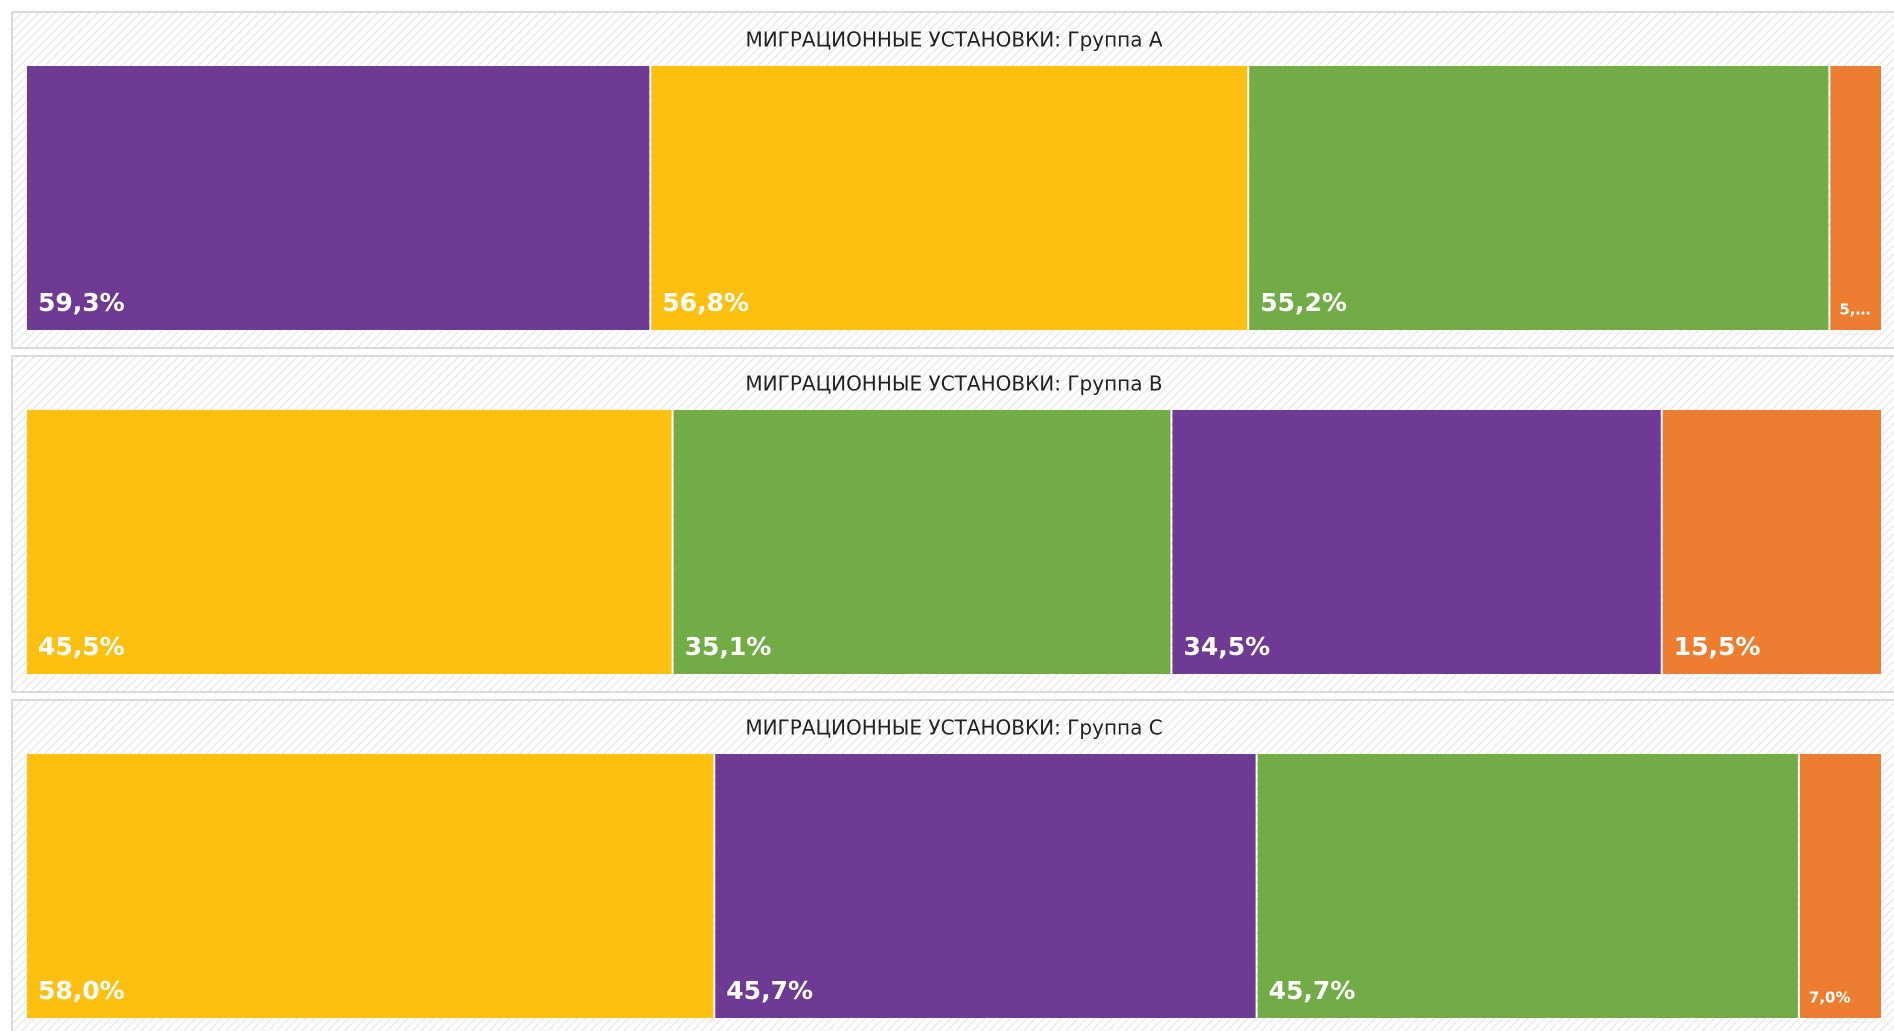  Describe the element at coordinates (1226, 646) in the screenshot. I see `value-label: 34,5%` at that location.